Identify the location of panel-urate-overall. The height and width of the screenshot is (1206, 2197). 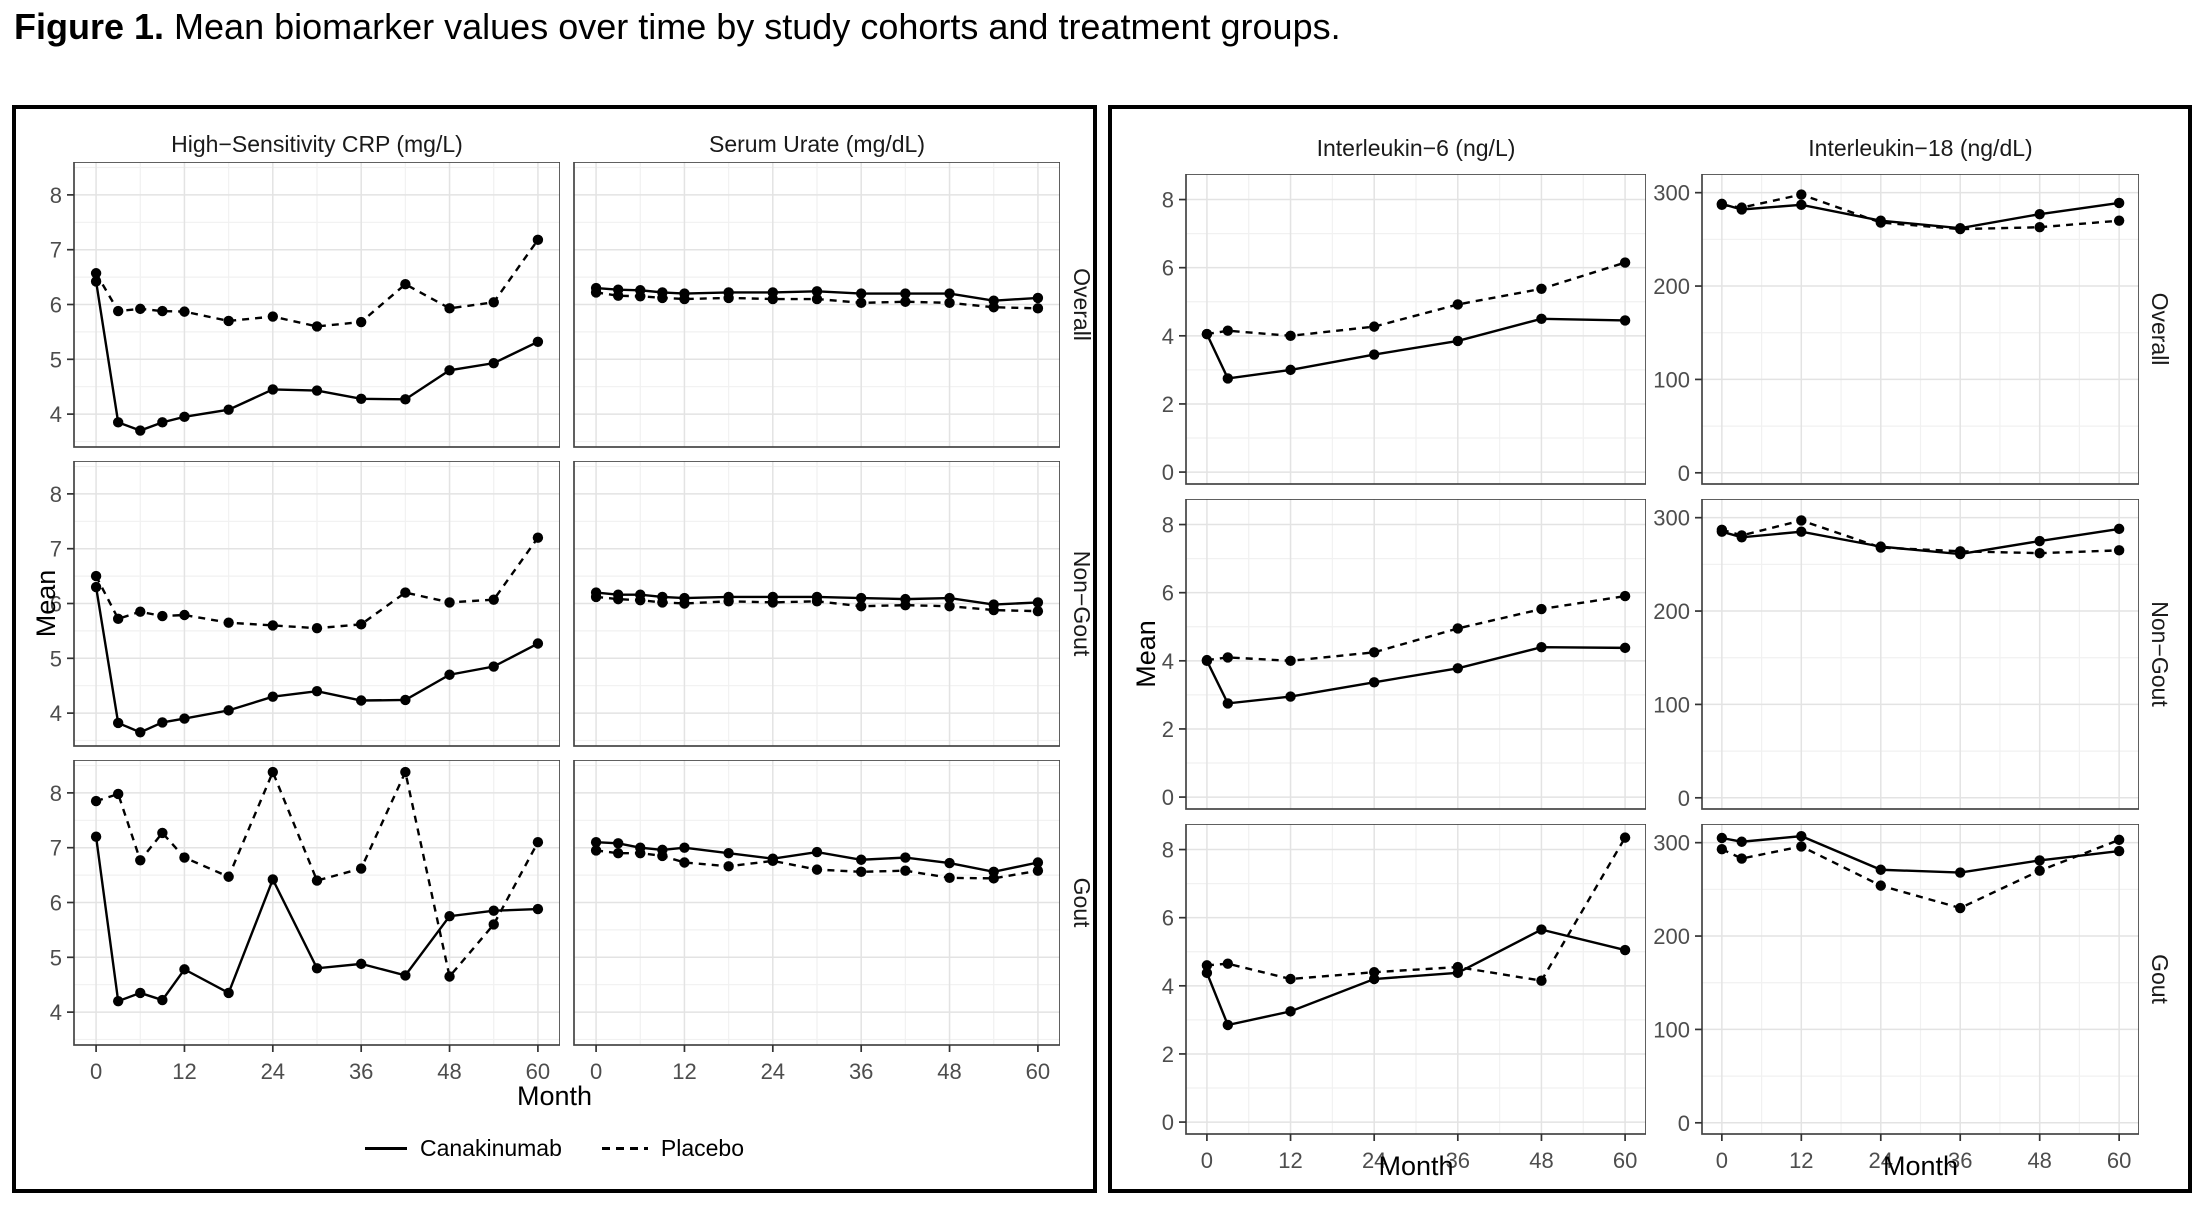
(816, 305).